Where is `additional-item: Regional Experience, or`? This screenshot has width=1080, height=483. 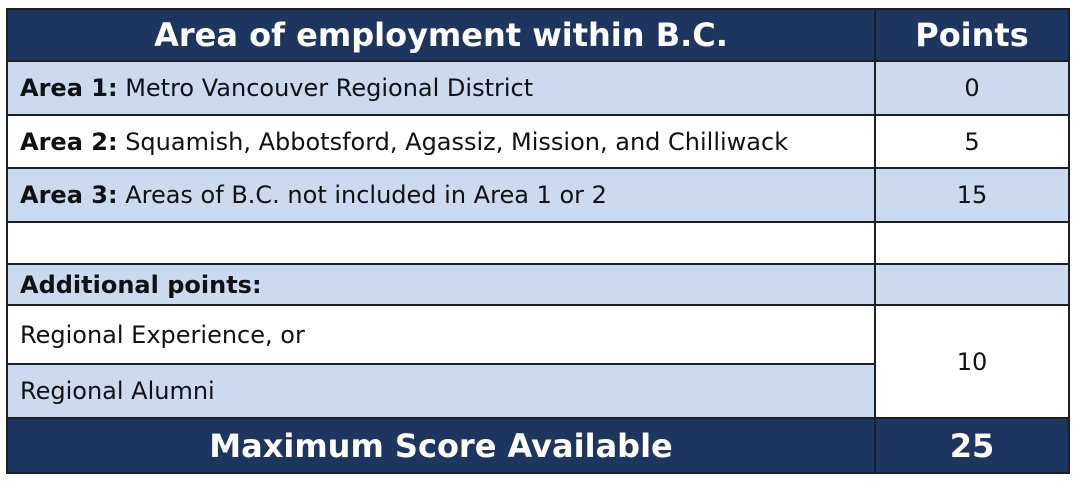
additional-item: Regional Experience, or is located at coordinates (442, 334).